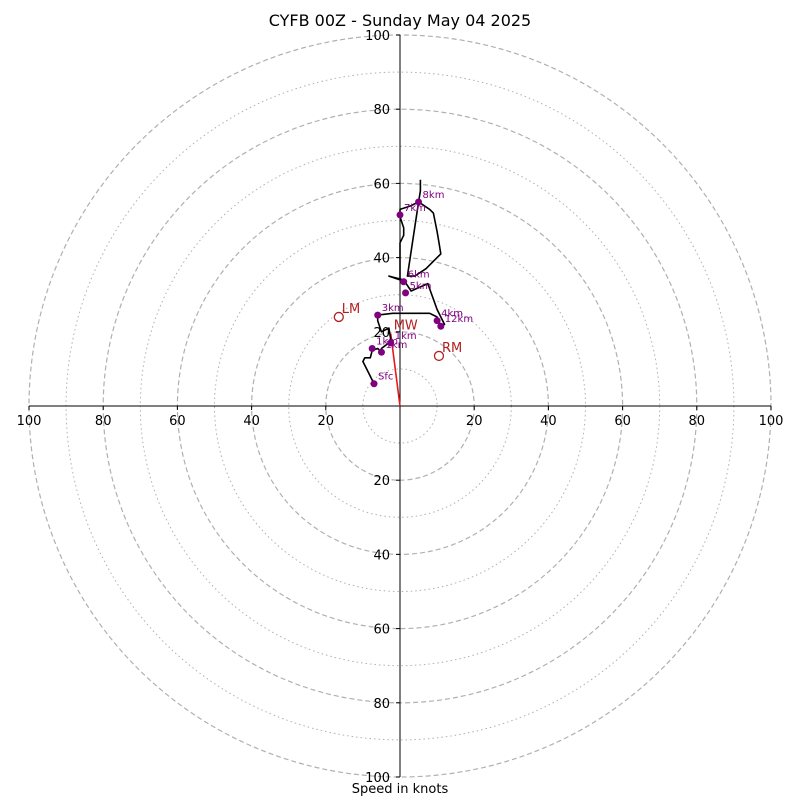 Image resolution: width=800 pixels, height=800 pixels. What do you see at coordinates (400, 20) in the screenshot?
I see `chart-title: CYFB 00Z - Sunday May 04 2025` at bounding box center [400, 20].